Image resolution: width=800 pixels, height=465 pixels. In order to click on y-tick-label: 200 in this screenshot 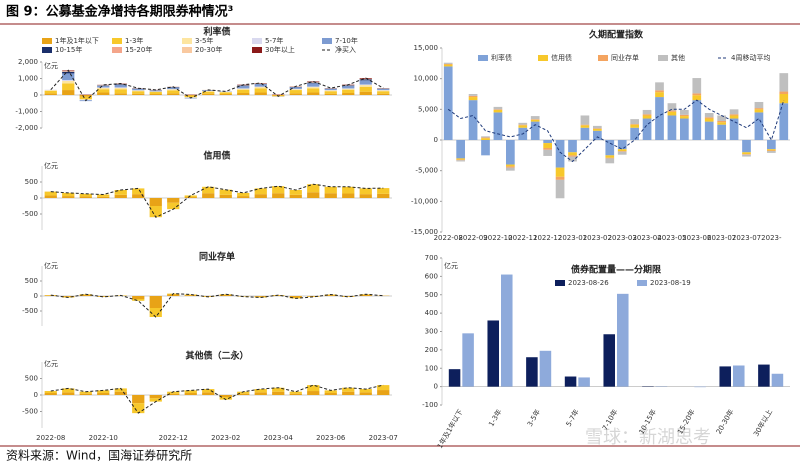, I will do `click(431, 350)`.